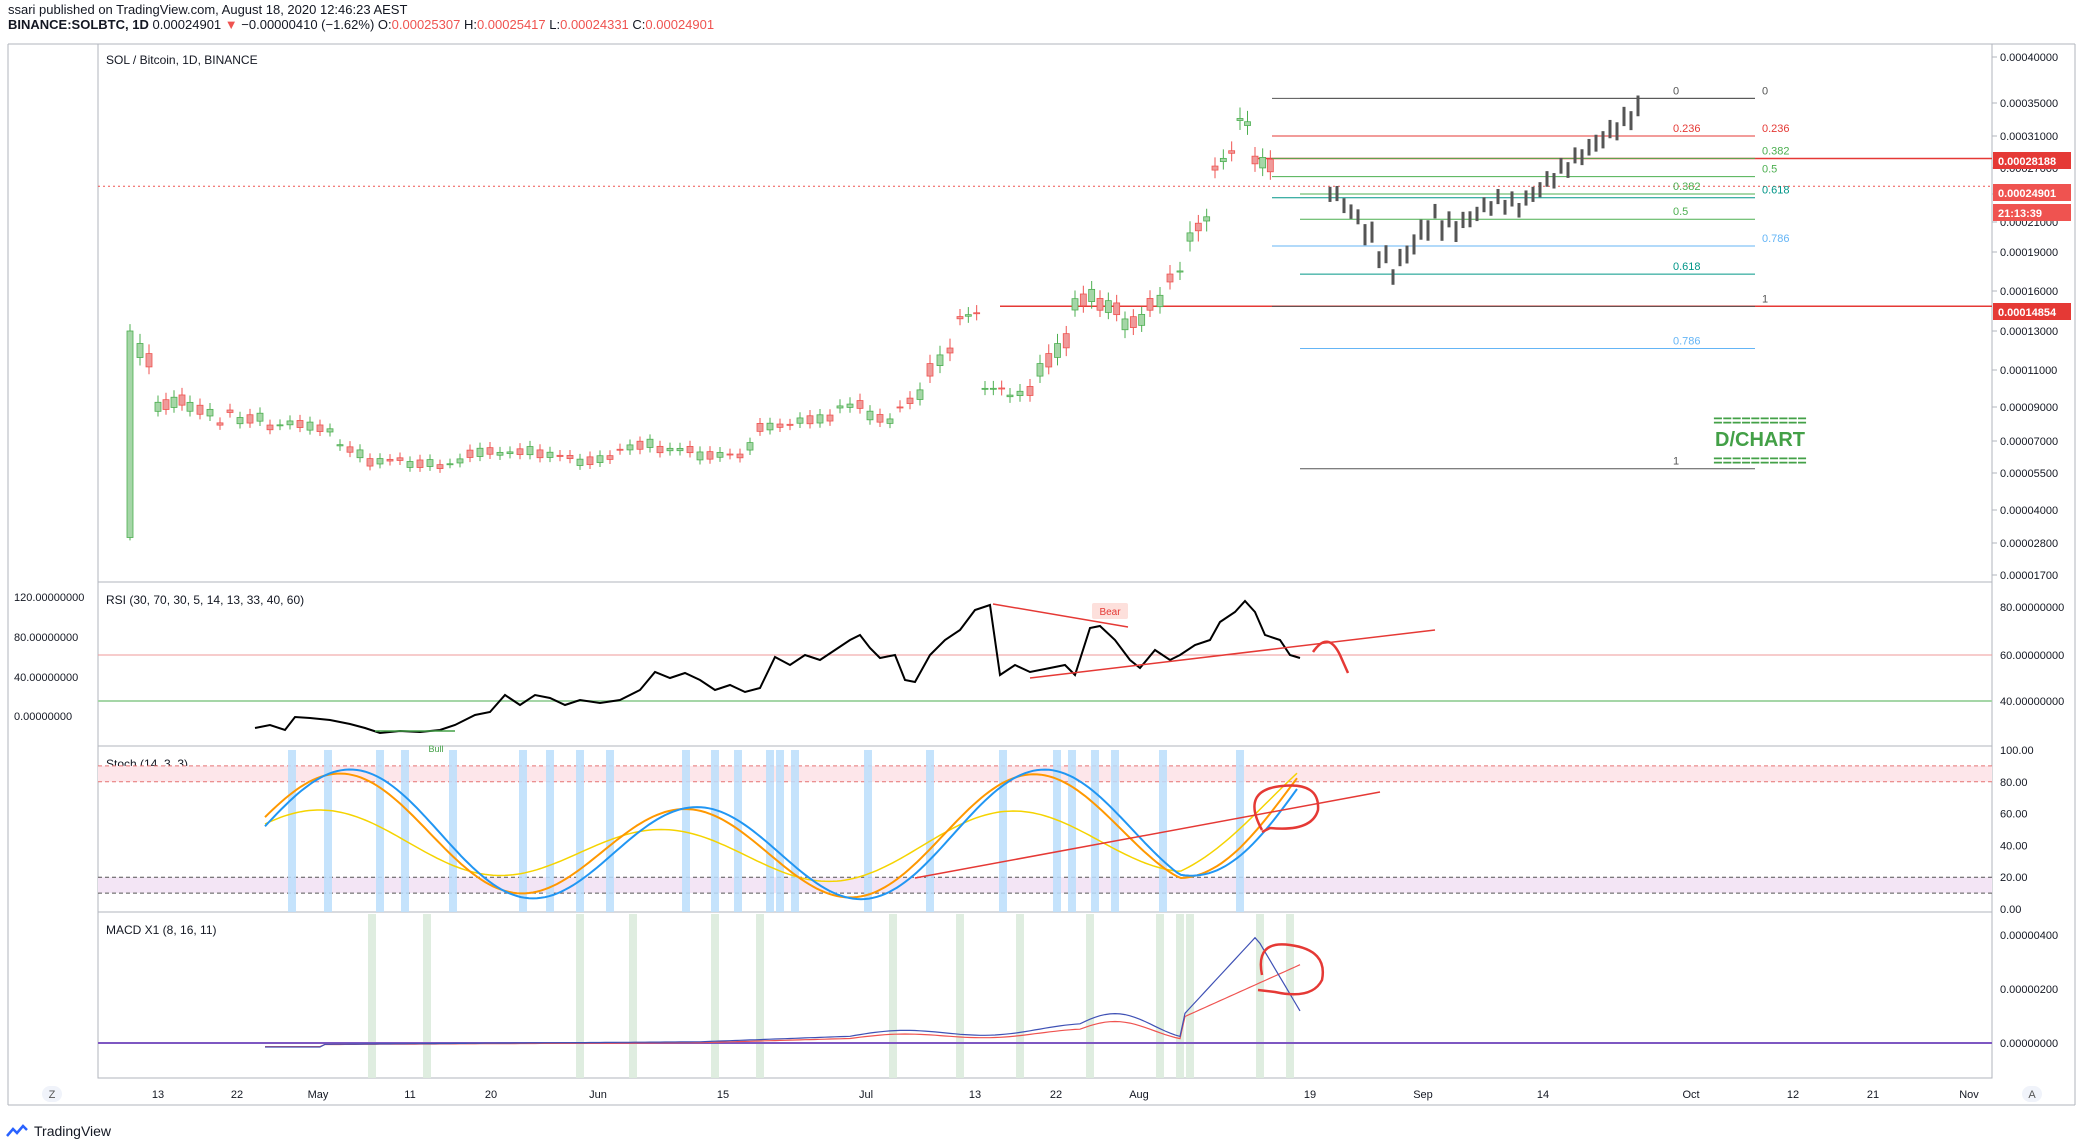  I want to click on change-arrow-icon: ▼, so click(231, 24).